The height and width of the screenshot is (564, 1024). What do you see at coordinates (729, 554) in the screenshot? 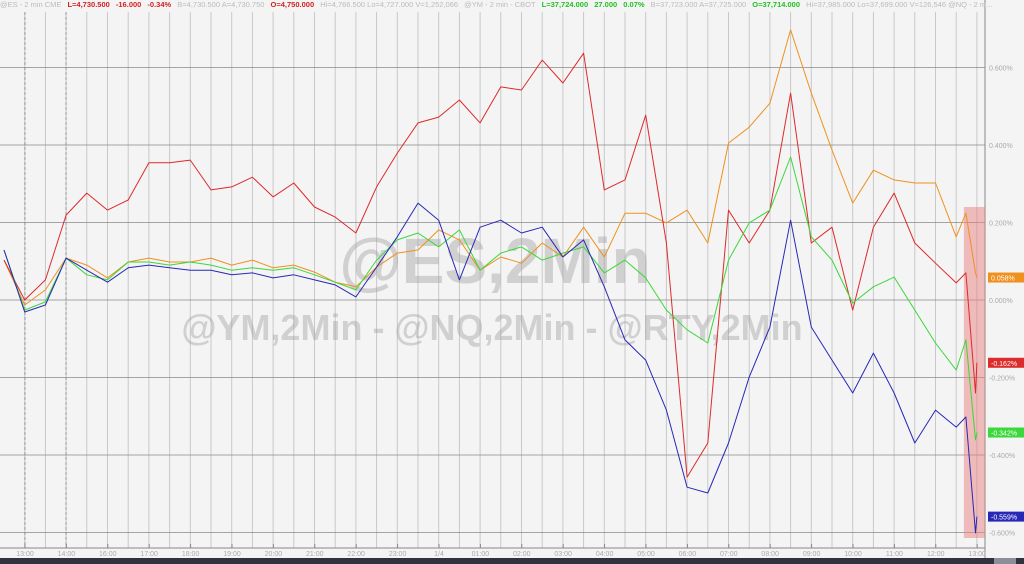
I see `x-tick-label: 07:00` at bounding box center [729, 554].